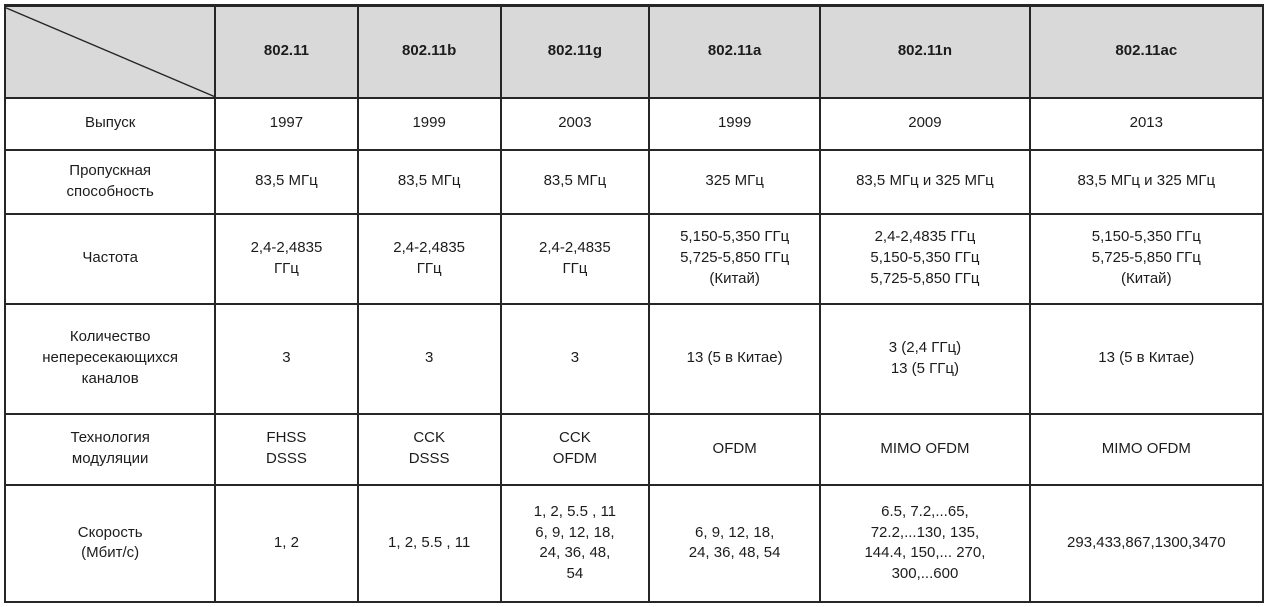 The image size is (1268, 607). What do you see at coordinates (429, 51) in the screenshot?
I see `column-header-802-11b: 802.11b` at bounding box center [429, 51].